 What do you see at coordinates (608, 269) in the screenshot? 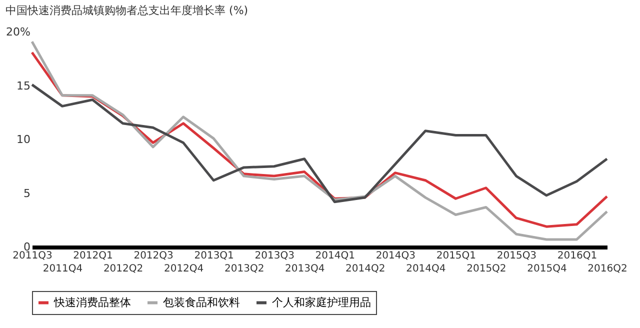
I see `x-tick-label: 2016Q2` at bounding box center [608, 269].